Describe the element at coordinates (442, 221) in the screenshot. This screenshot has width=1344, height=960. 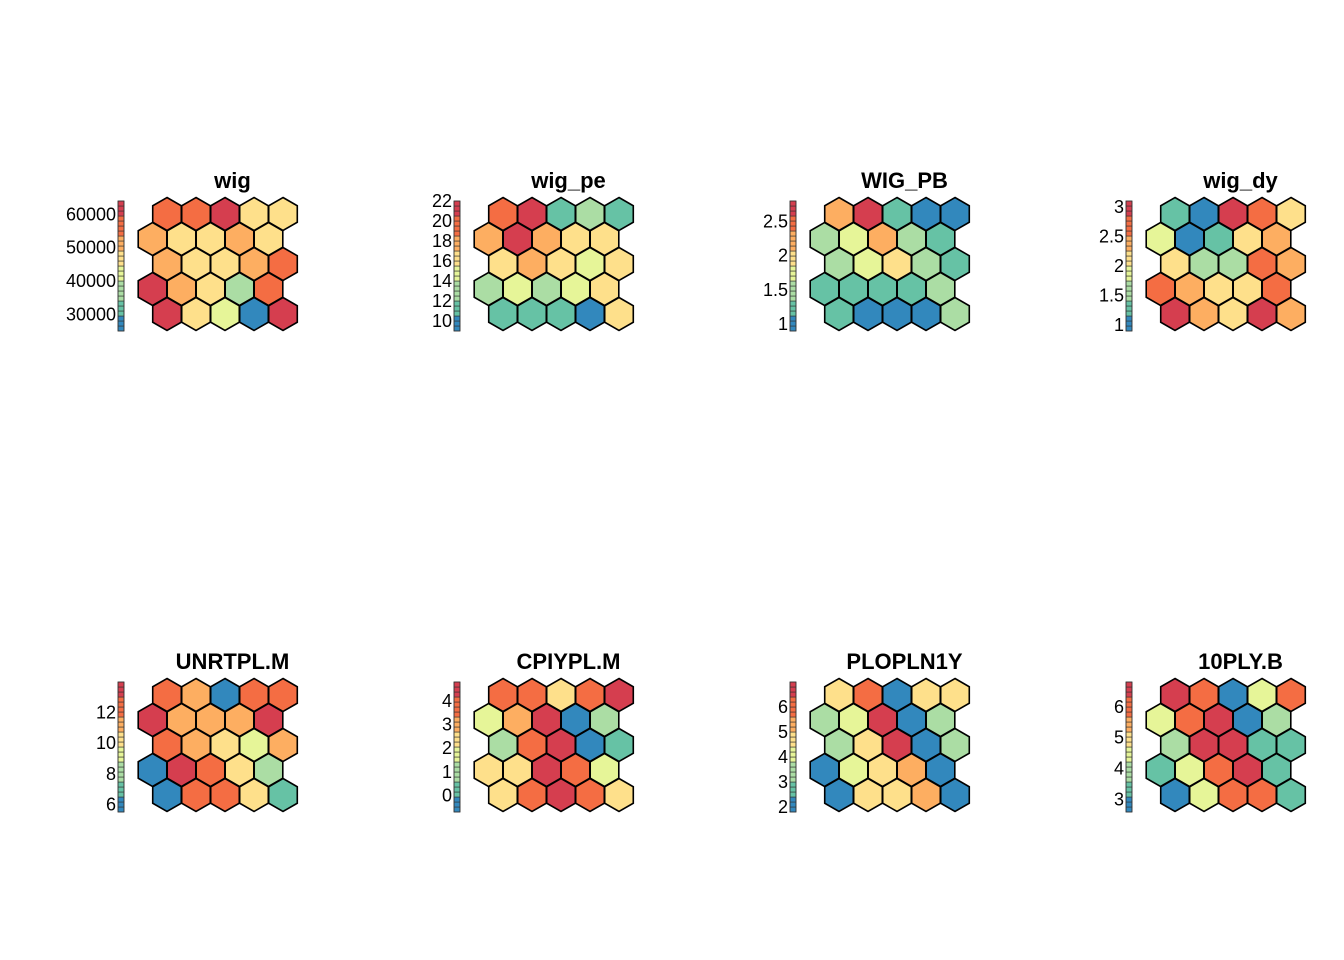
I see `colorbar-tick-label: 20` at that location.